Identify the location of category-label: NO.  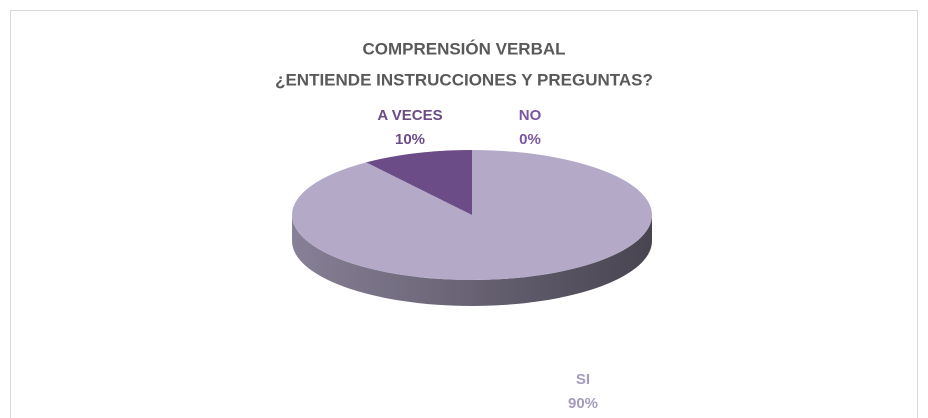
(530, 115).